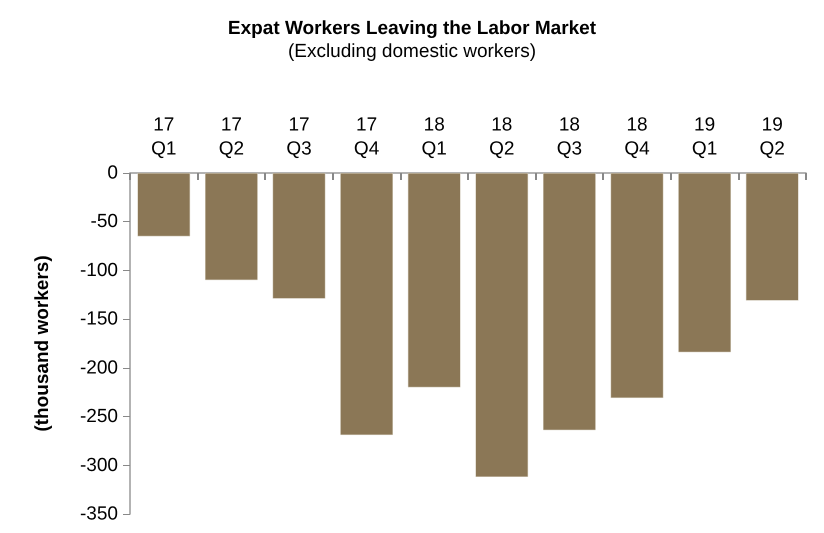 This screenshot has width=824, height=533. I want to click on y-tick-label: 0, so click(112, 173).